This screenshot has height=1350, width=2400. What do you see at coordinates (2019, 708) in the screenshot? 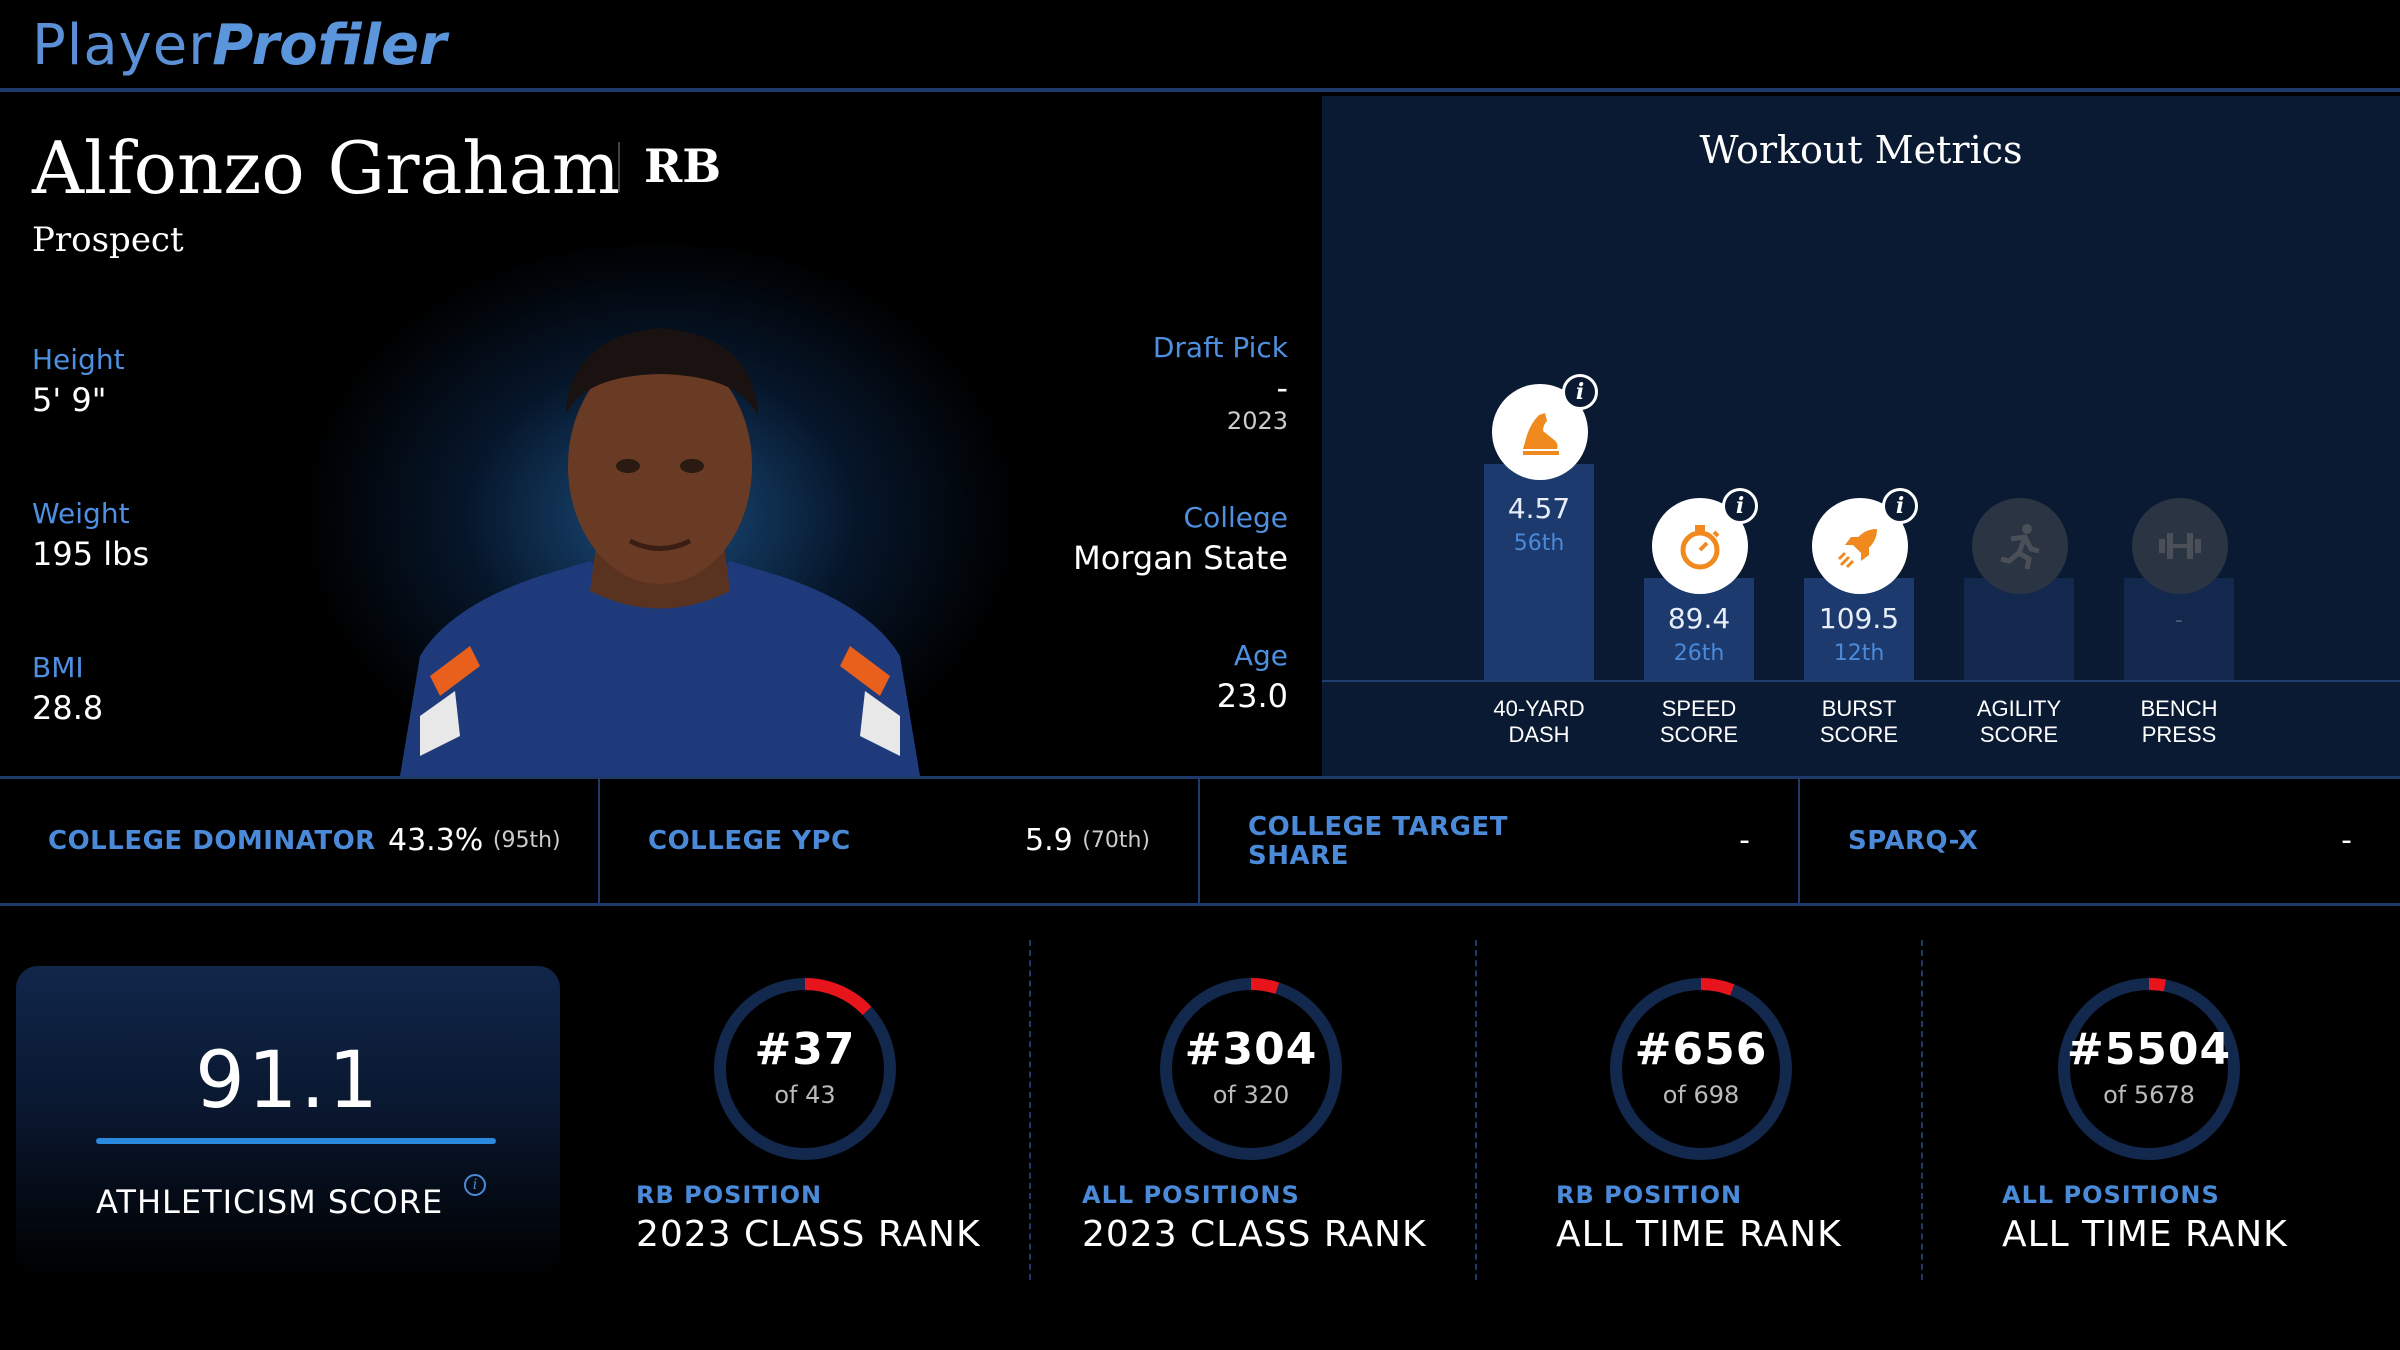
I see `metric-label-line1: AGILITY` at bounding box center [2019, 708].